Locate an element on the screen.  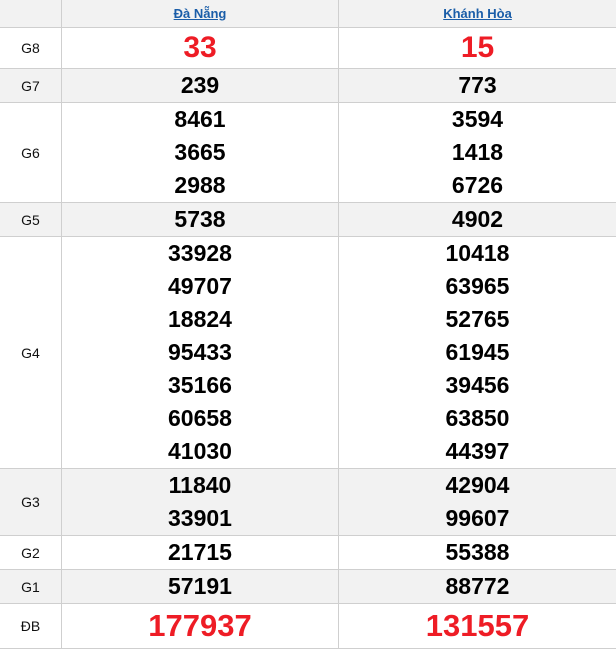
province-link-khanh-hoa: Khánh Hòa is located at coordinates (477, 13).